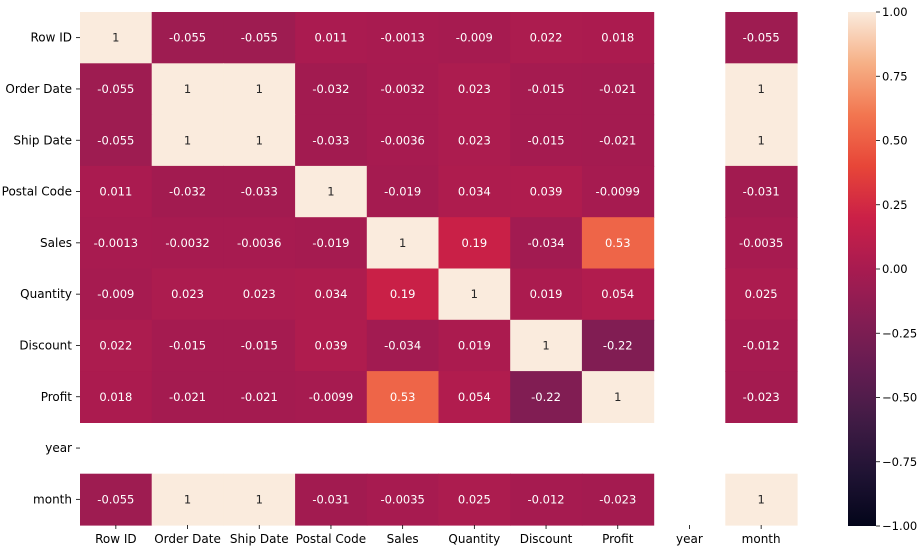 This screenshot has height=553, width=922. What do you see at coordinates (57, 397) in the screenshot?
I see `y-tick-label: Profit` at bounding box center [57, 397].